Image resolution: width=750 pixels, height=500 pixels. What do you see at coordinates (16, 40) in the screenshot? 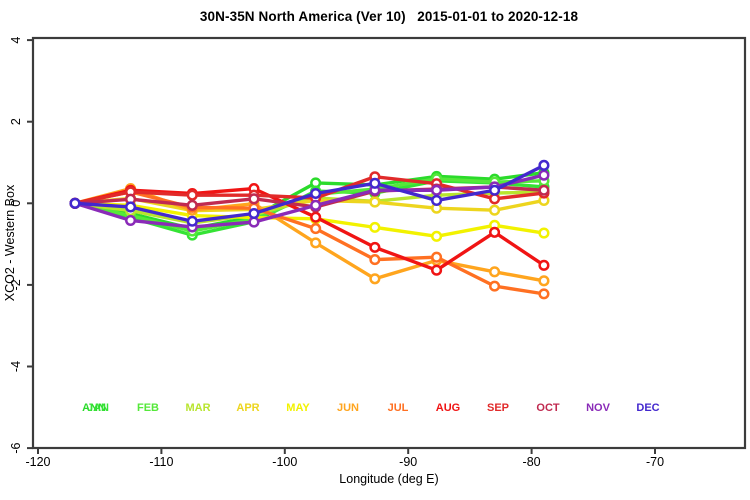
I see `y-tick-label: 4` at bounding box center [16, 40].